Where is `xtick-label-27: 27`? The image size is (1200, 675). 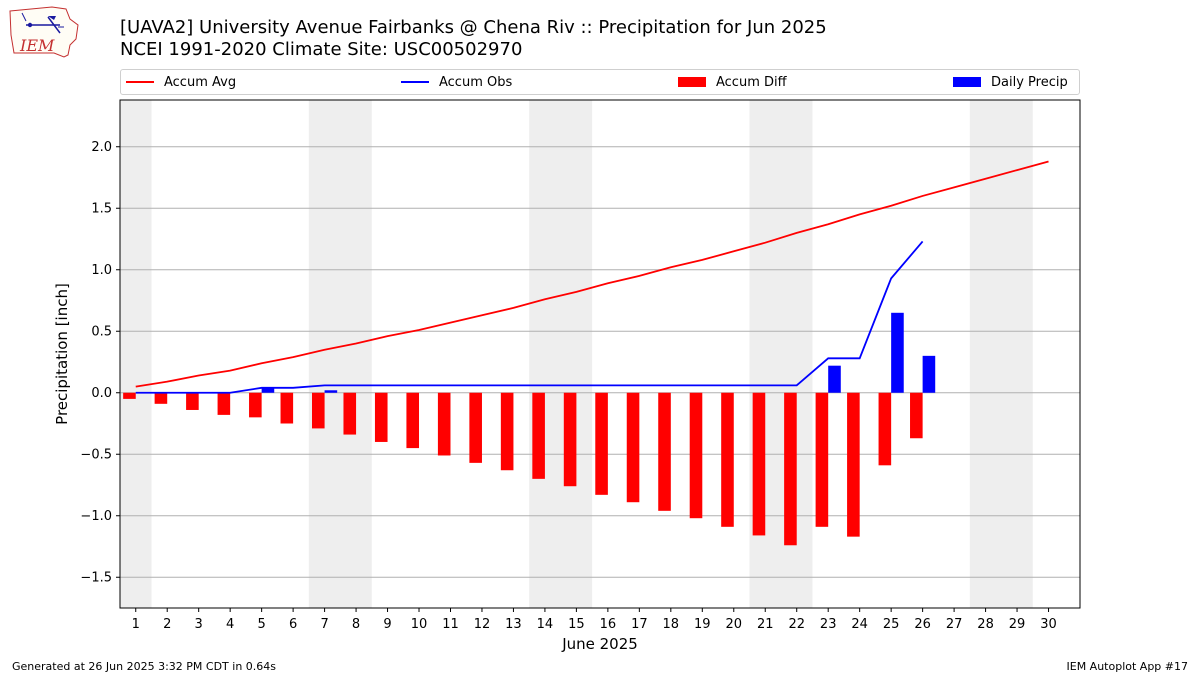
xtick-label-27: 27 is located at coordinates (954, 624).